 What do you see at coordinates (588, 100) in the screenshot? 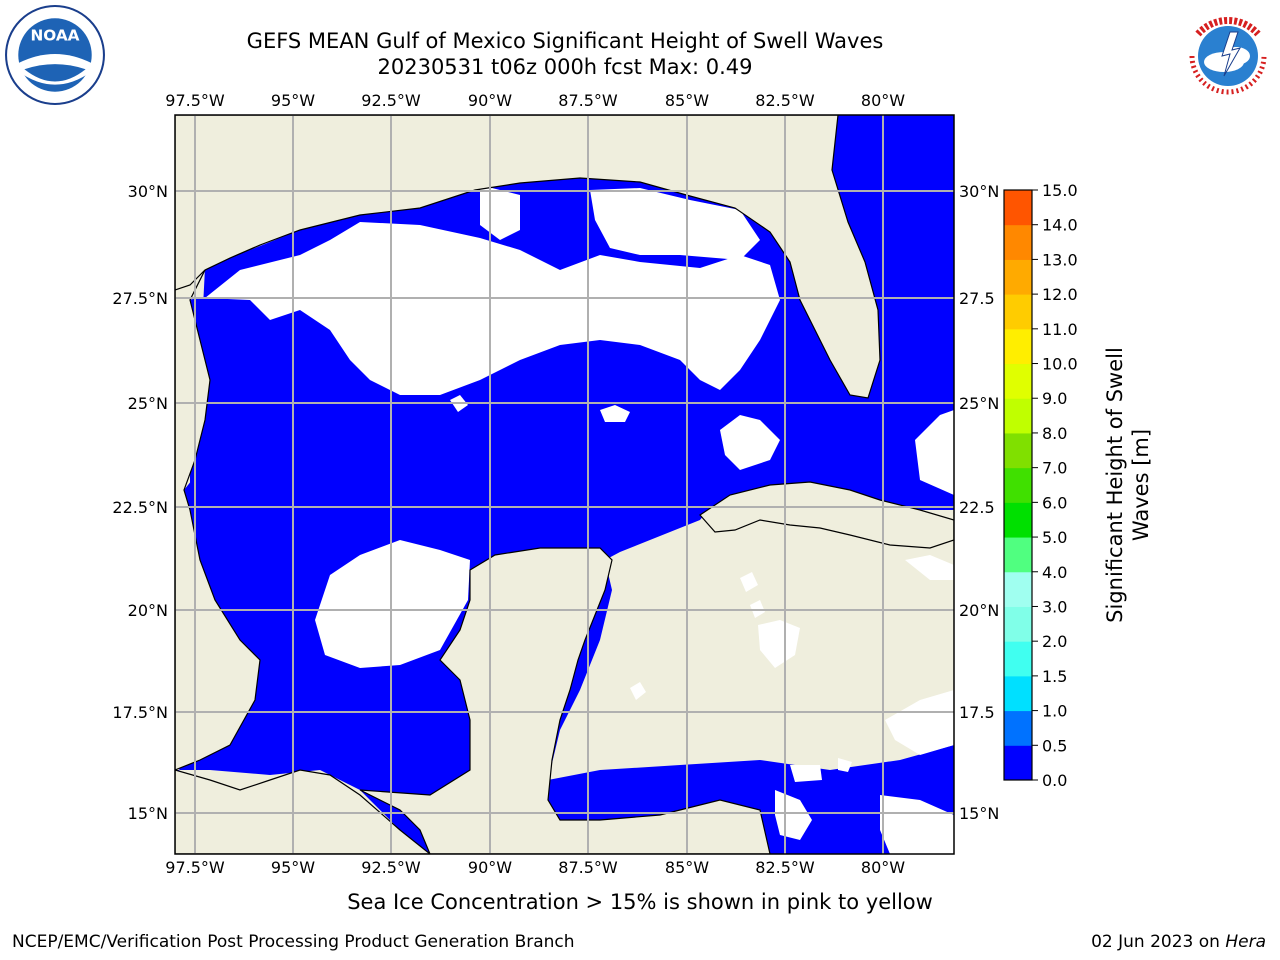
I see `lon-label-top: 87.5°W` at bounding box center [588, 100].